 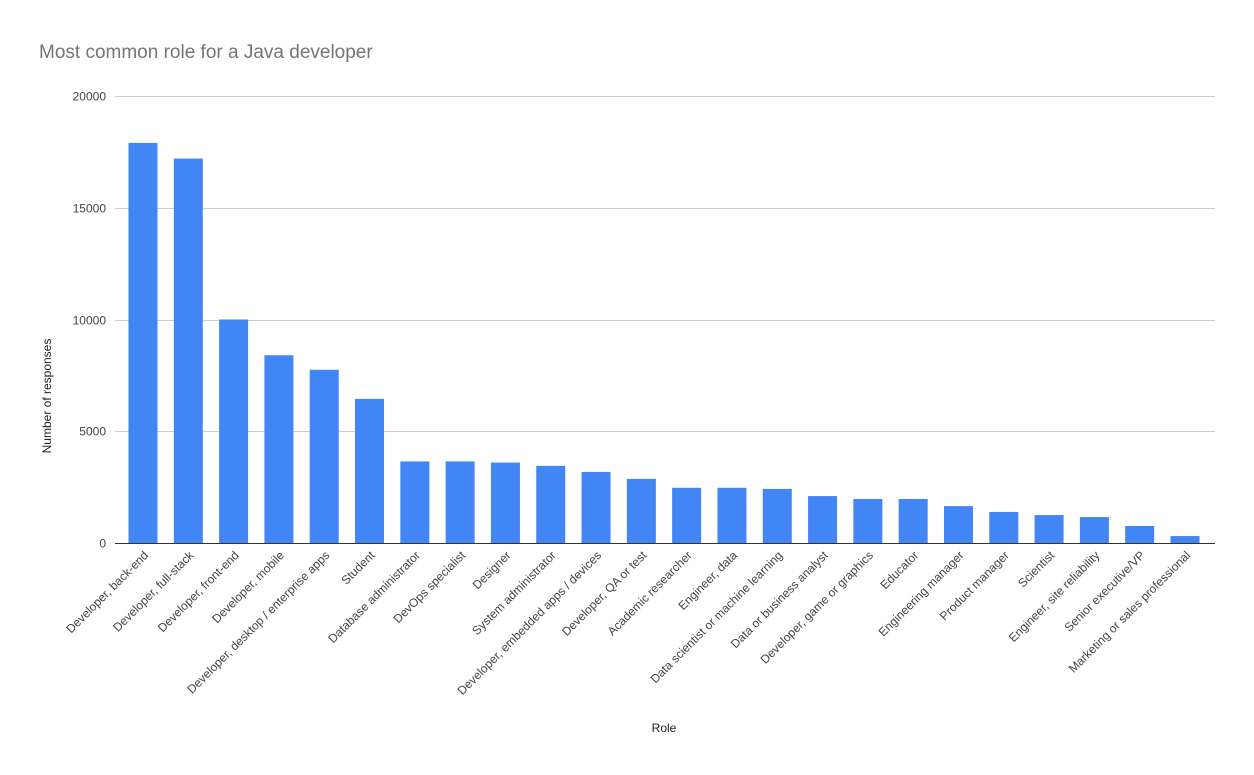 I want to click on x-tick-label: Scientist, so click(x=1036, y=569).